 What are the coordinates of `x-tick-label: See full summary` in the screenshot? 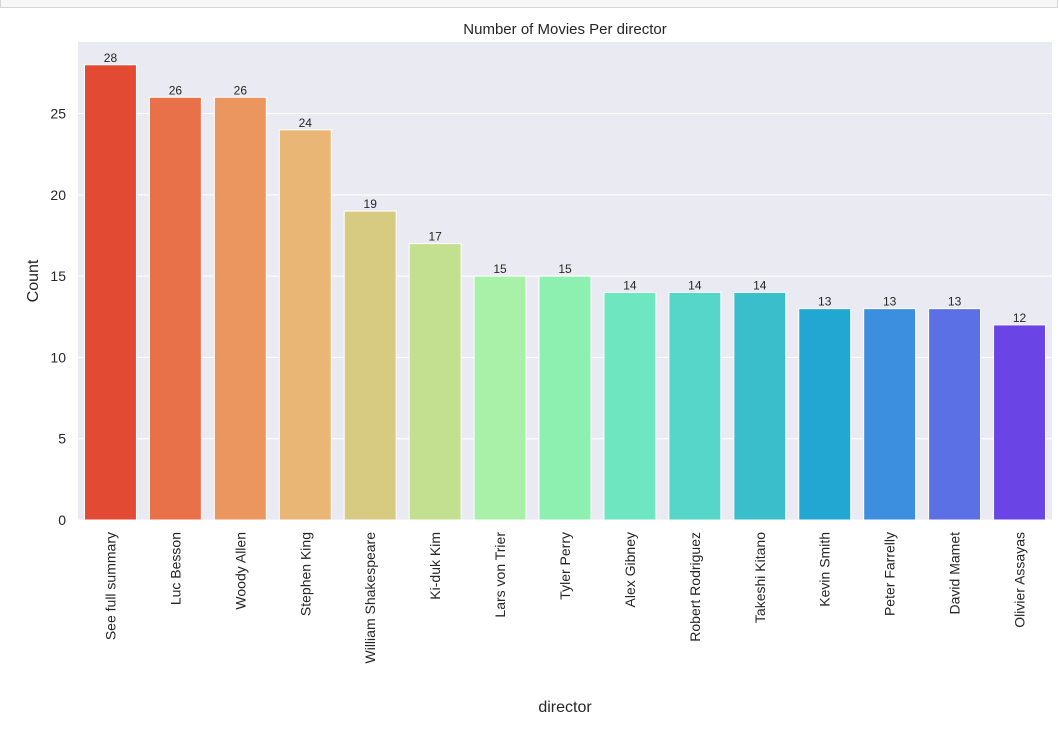 It's located at (110, 586).